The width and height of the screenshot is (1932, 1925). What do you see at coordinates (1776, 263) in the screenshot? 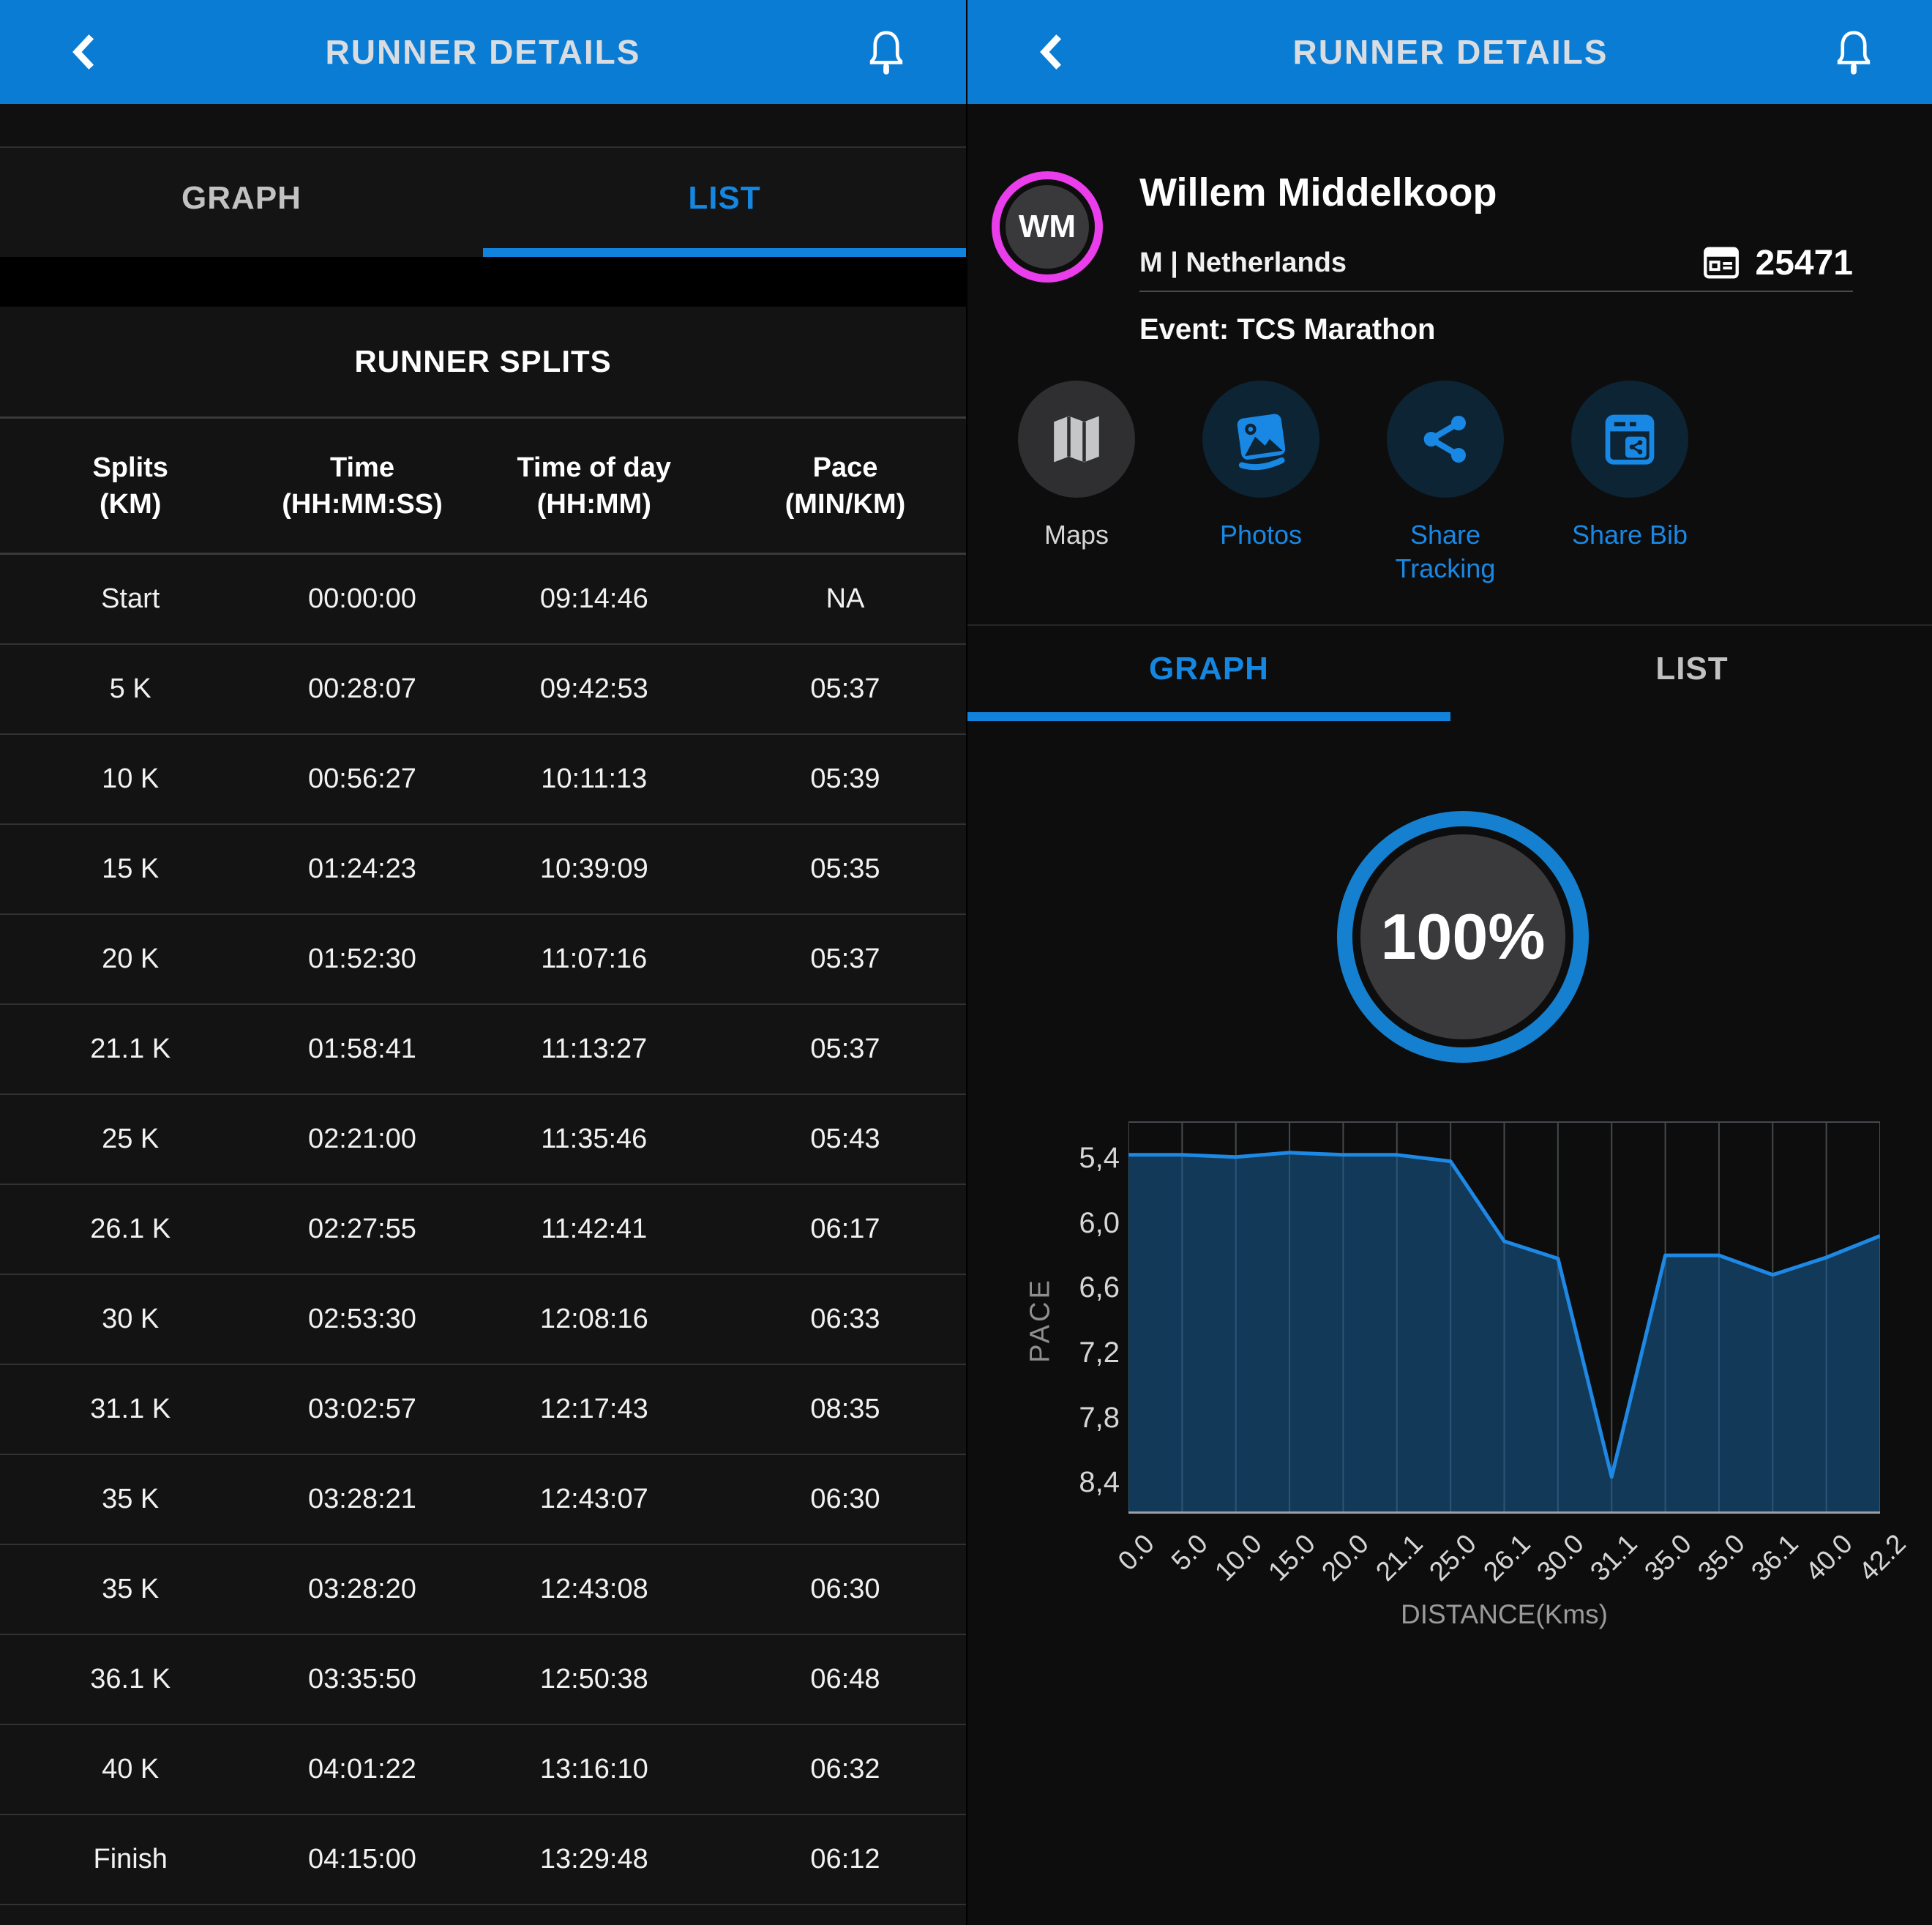
I see `bib-number-group: 25471` at bounding box center [1776, 263].